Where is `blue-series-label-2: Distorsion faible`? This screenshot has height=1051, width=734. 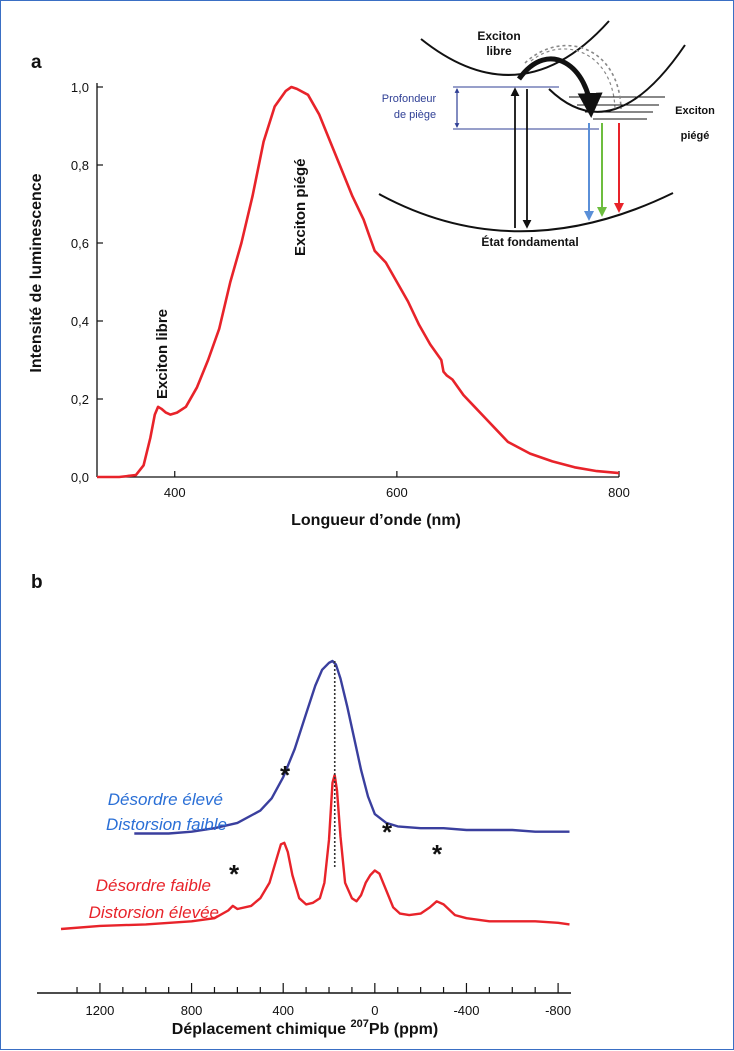 blue-series-label-2: Distorsion faible is located at coordinates (166, 824).